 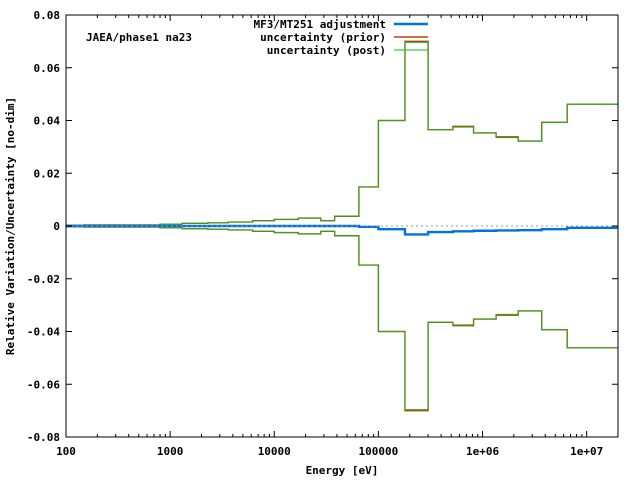 What do you see at coordinates (170, 451) in the screenshot?
I see `x-tick-label: 1000` at bounding box center [170, 451].